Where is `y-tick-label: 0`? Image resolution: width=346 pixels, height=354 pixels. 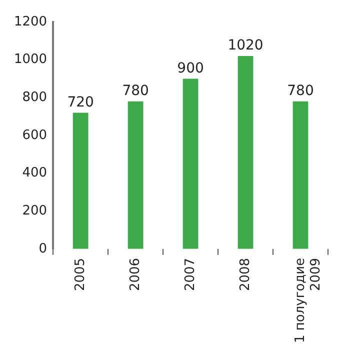
y-tick-label: 0 is located at coordinates (43, 248).